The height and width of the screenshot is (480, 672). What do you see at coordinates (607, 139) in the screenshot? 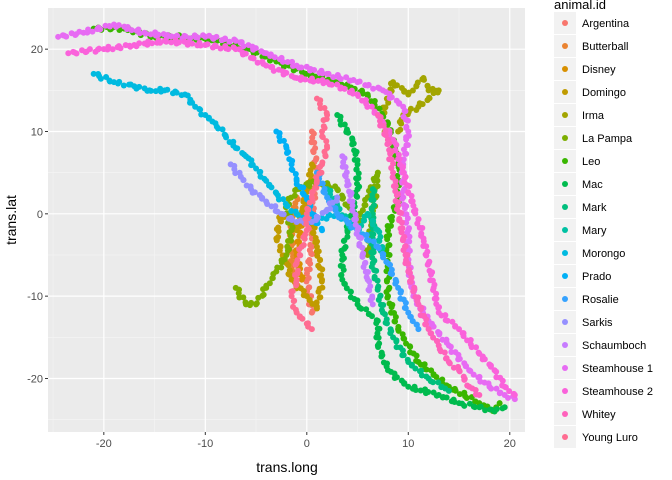
I see `legend-label: La Pampa` at bounding box center [607, 139].